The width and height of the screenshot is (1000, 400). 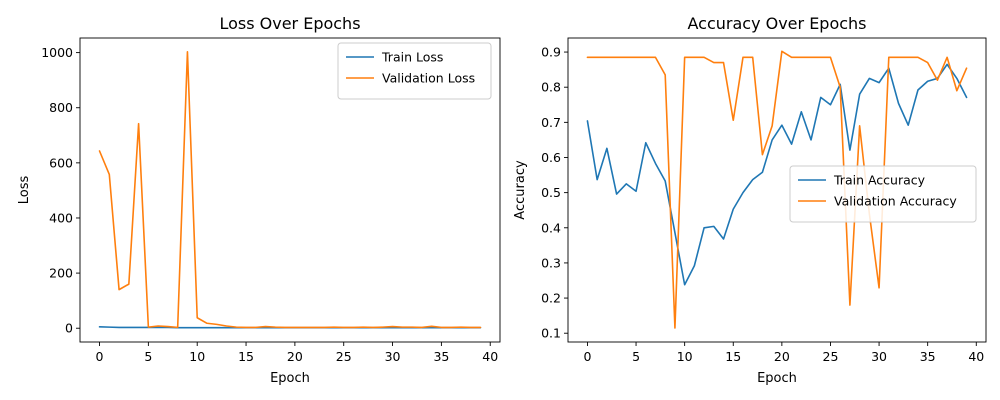 I want to click on y-tick-label: 400, so click(x=61, y=217).